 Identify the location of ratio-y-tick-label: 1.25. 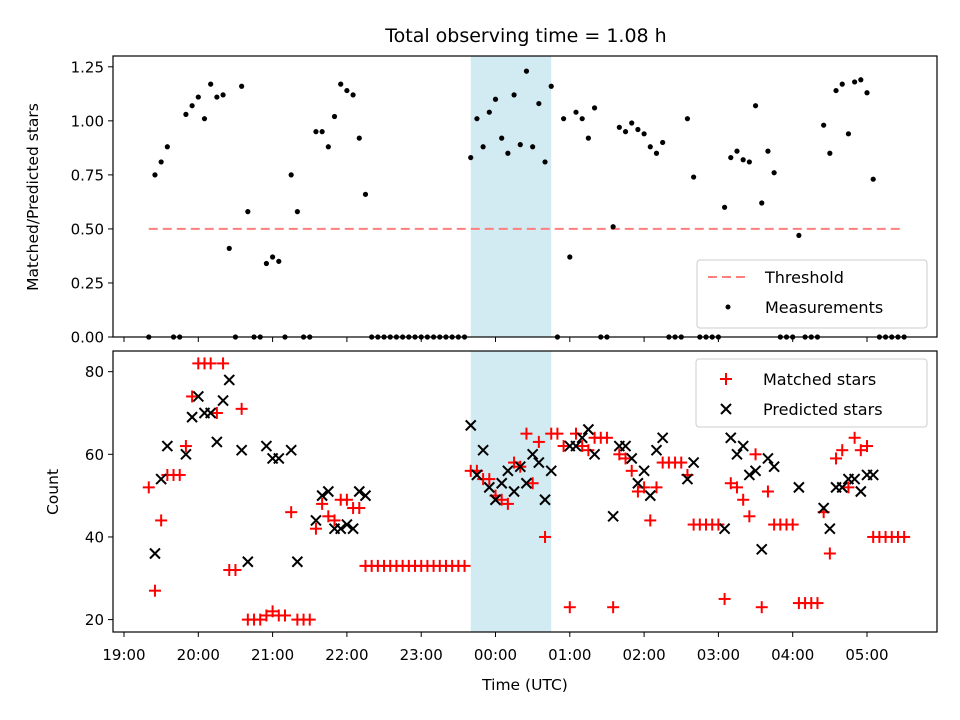
(87, 67).